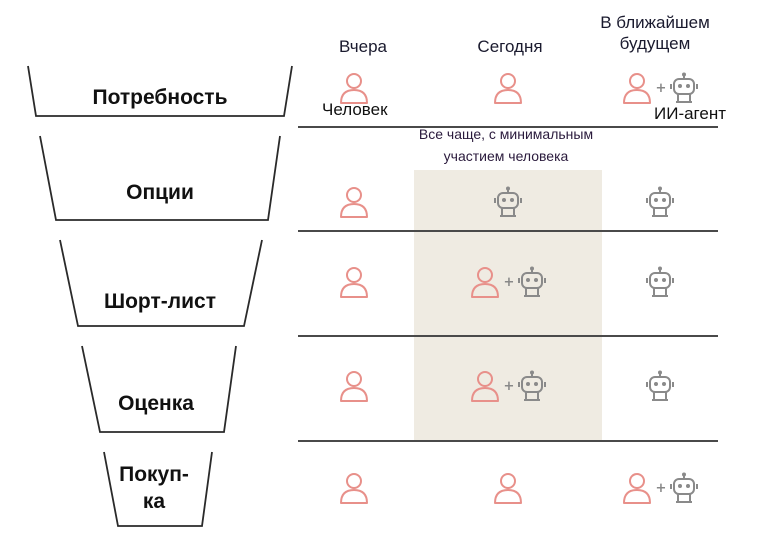 The width and height of the screenshot is (758, 533). What do you see at coordinates (160, 97) in the screenshot?
I see `stage-label-need: Потребность` at bounding box center [160, 97].